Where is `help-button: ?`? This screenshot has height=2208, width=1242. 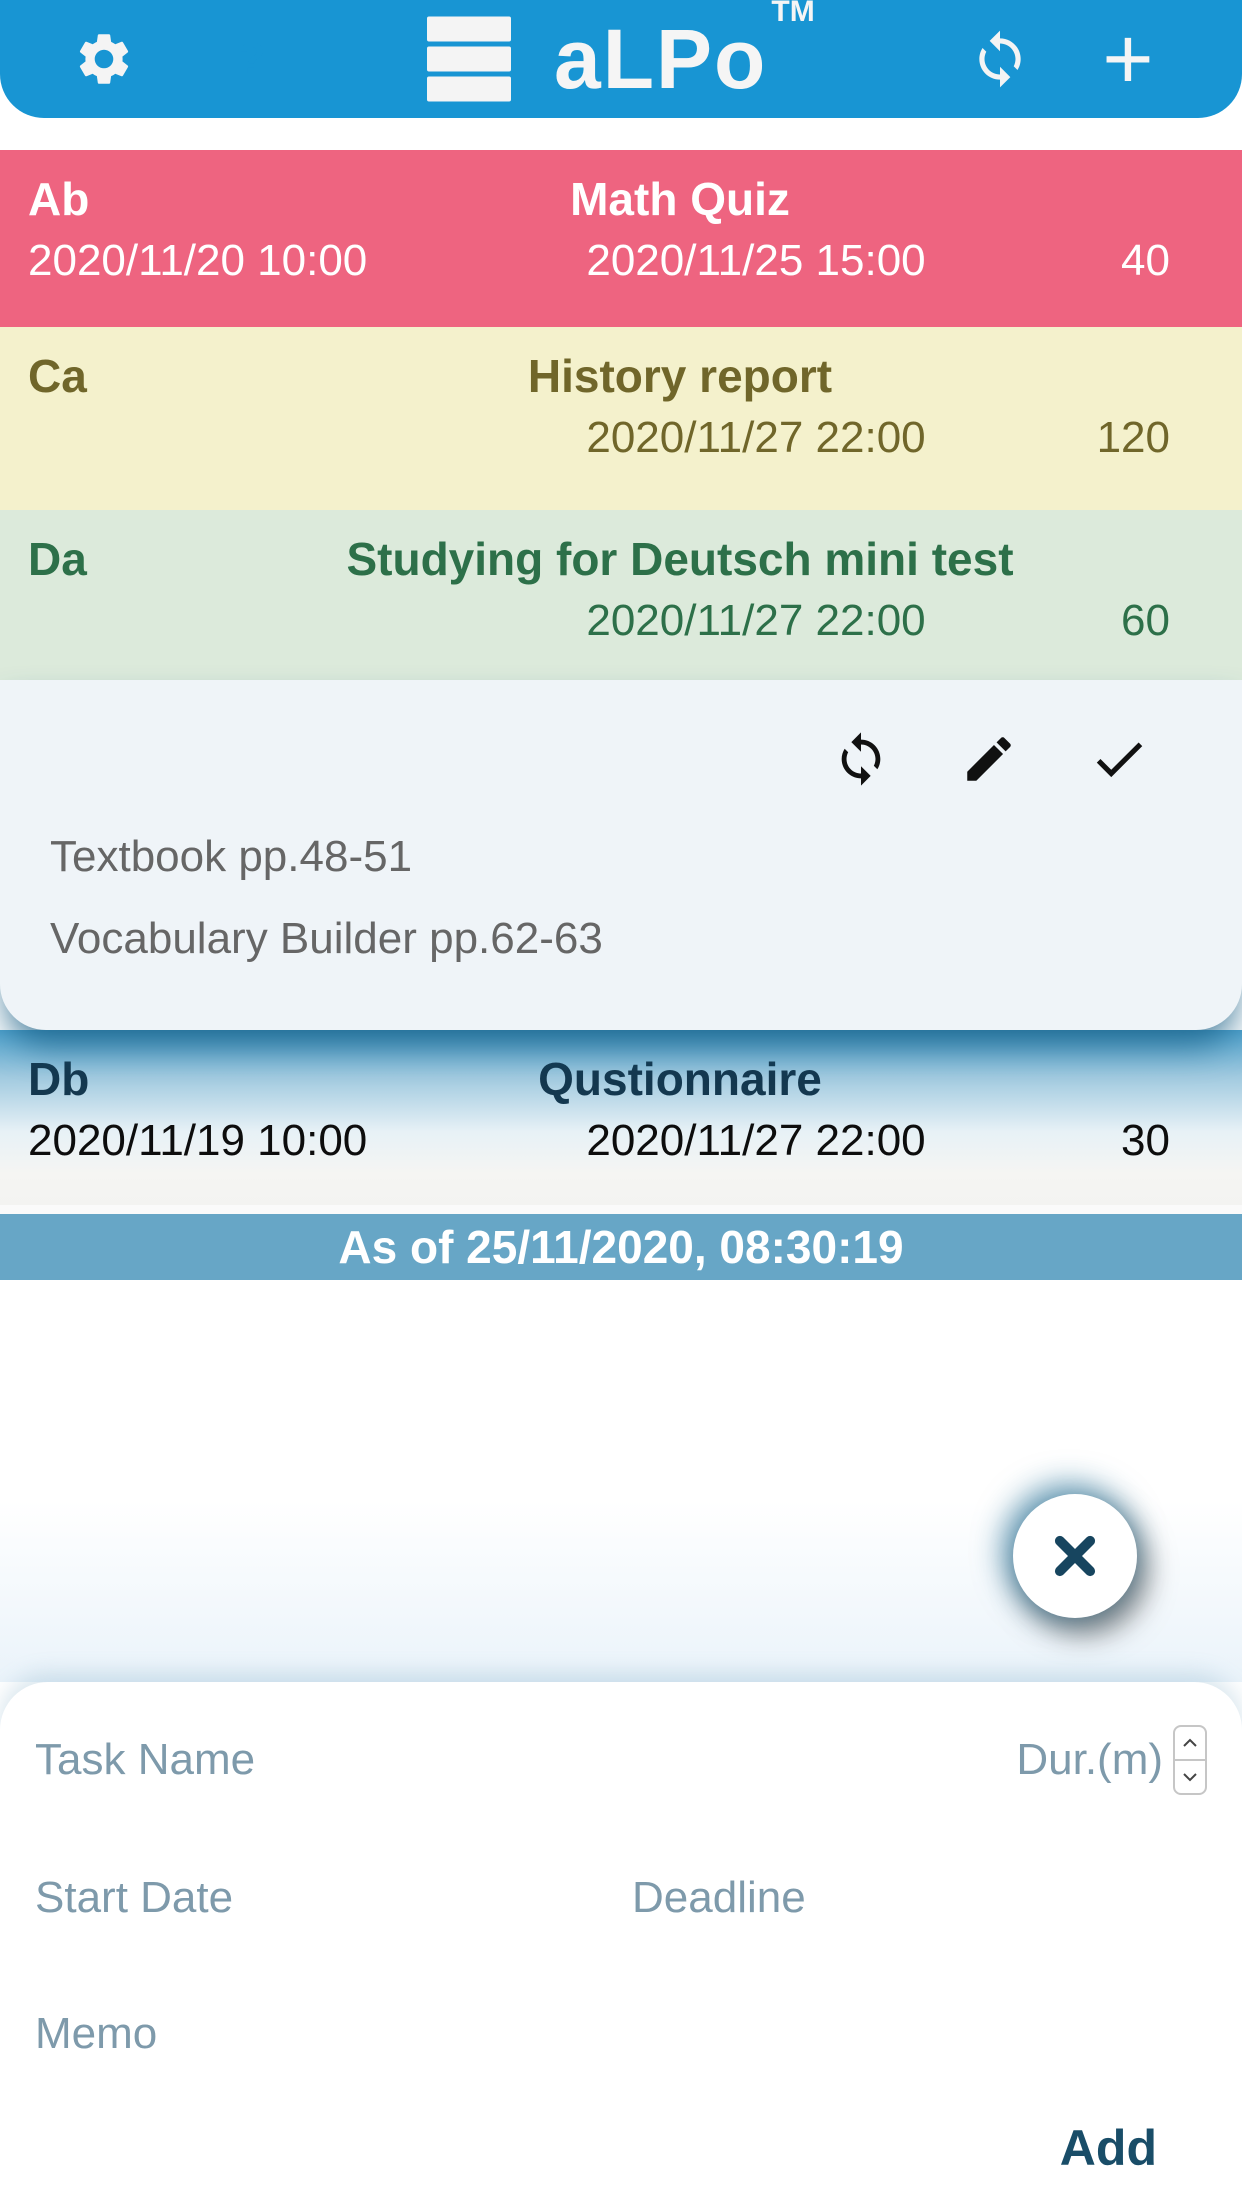
help-button: ? is located at coordinates (252, 59).